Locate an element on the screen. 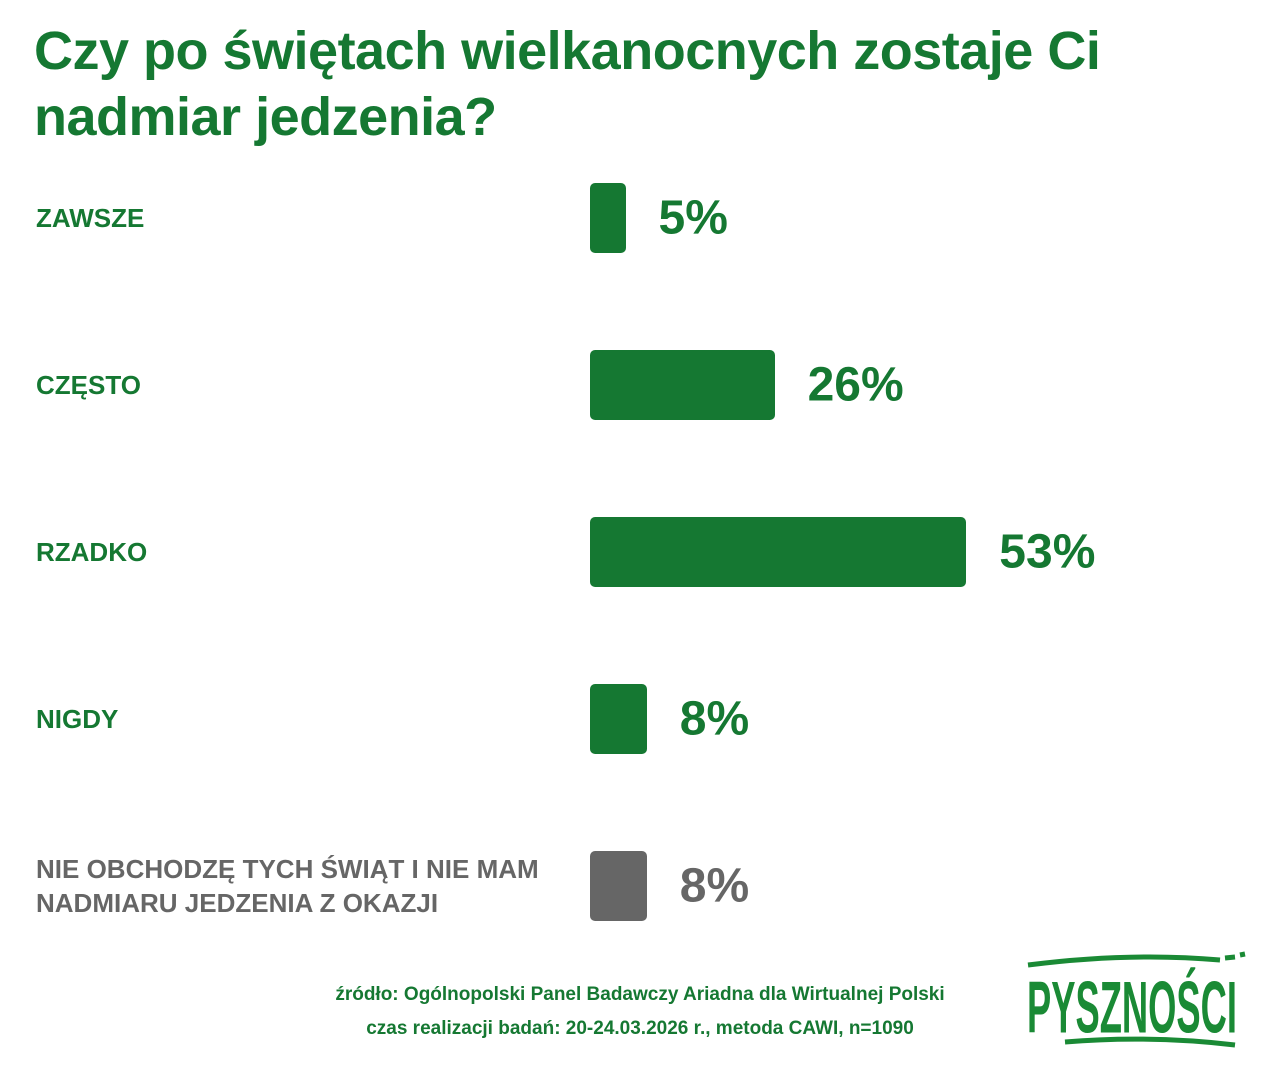 The height and width of the screenshot is (1067, 1280). category-label: NIGDY is located at coordinates (77, 719).